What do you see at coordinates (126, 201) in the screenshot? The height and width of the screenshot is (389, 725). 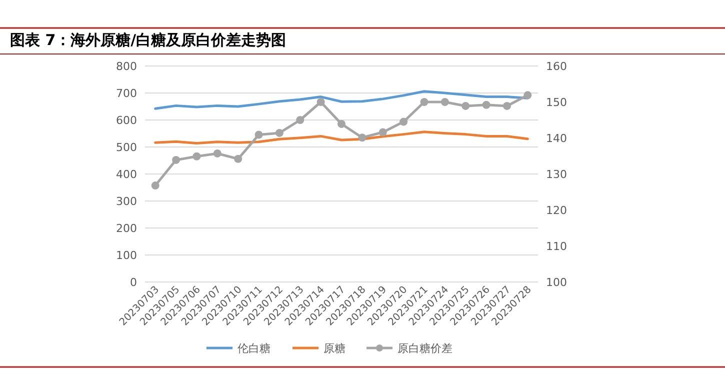 I see `y-tick-label: 300` at bounding box center [126, 201].